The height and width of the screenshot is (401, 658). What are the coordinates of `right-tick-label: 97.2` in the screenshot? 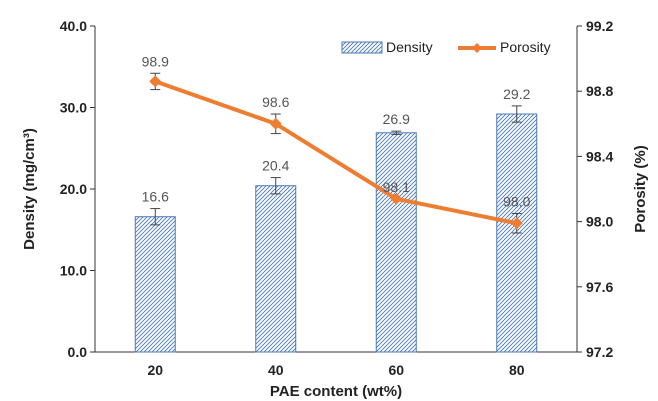 It's located at (599, 352).